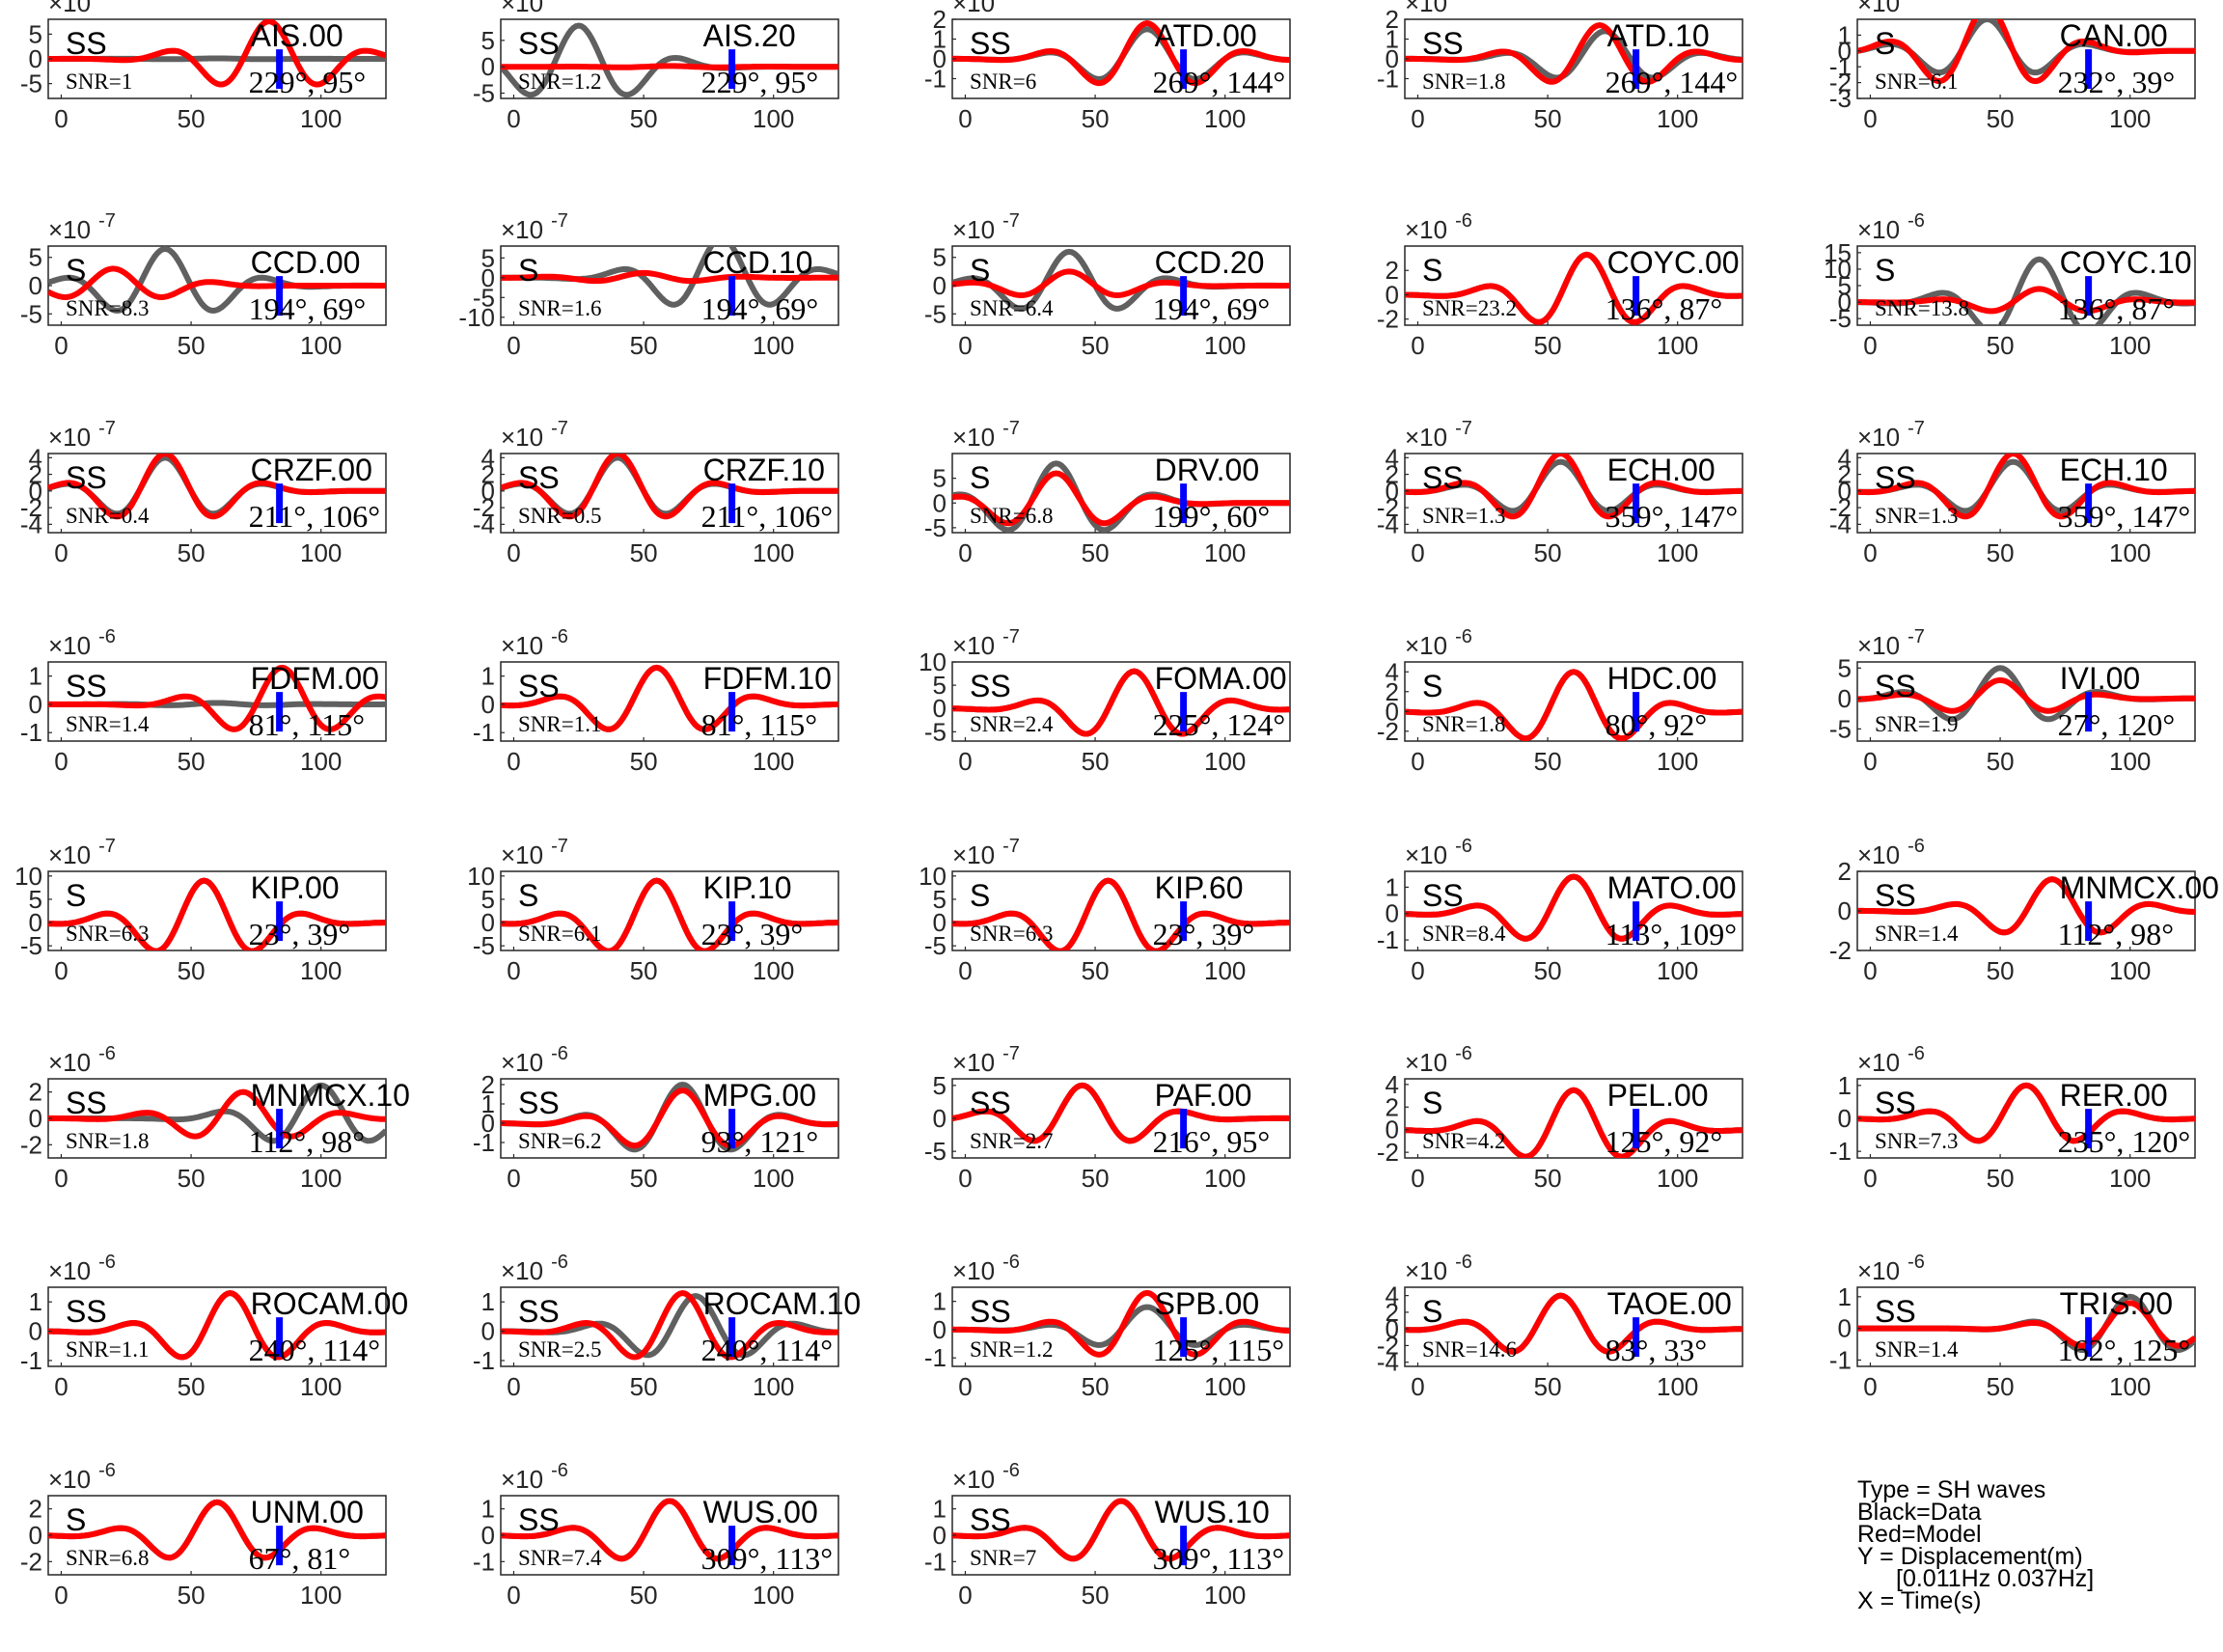  Describe the element at coordinates (307, 724) in the screenshot. I see `azimuth-label: 81°, 115°` at that location.